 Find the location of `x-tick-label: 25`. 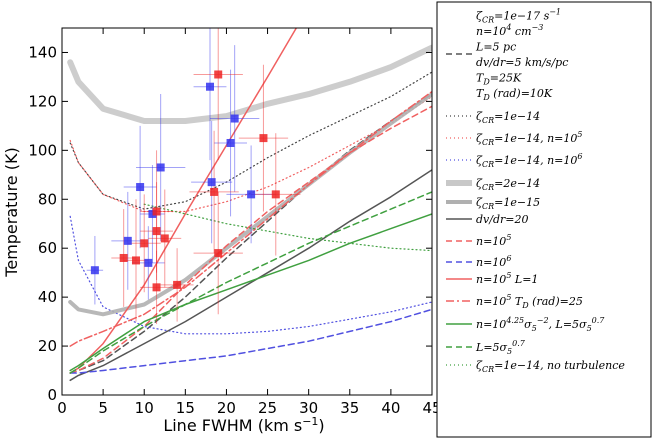

x-tick-label: 25 is located at coordinates (267, 408).